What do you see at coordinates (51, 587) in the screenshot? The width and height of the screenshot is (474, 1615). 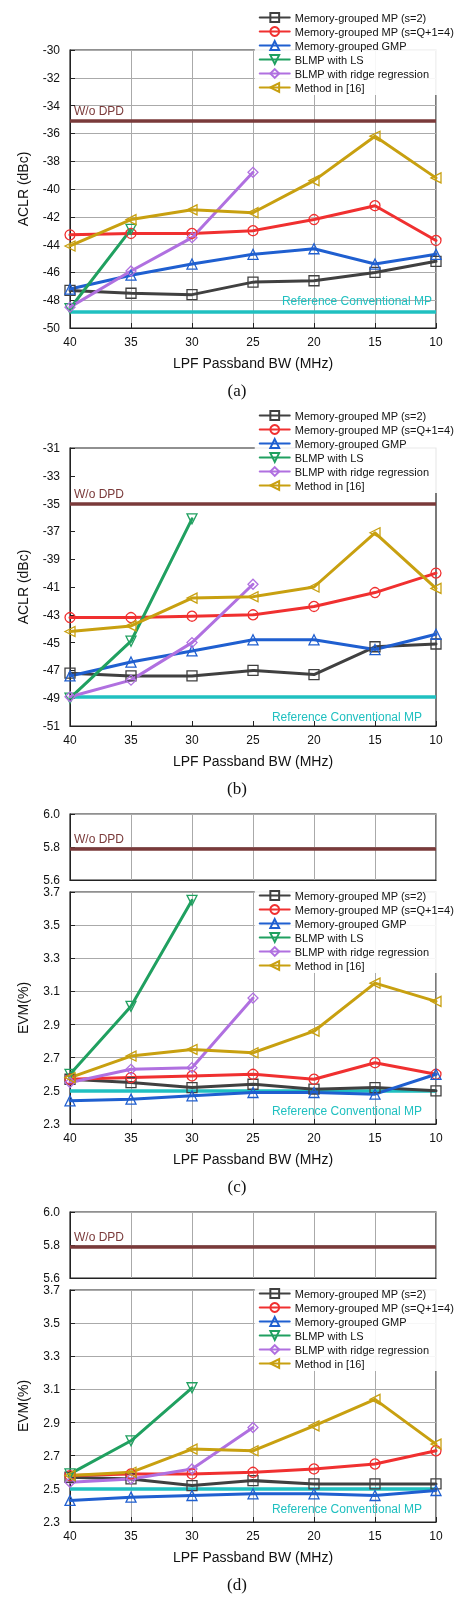 I see `y-tick-label: -41` at bounding box center [51, 587].